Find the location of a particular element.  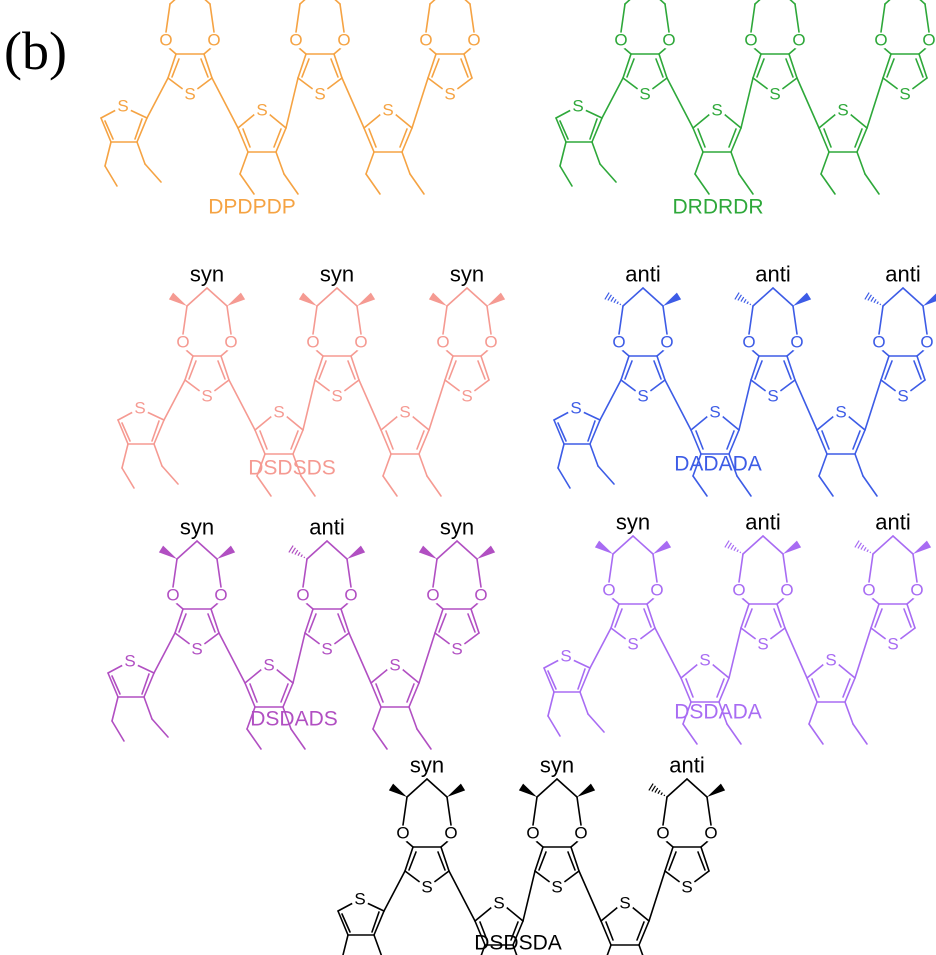

molecule-name: DSDSDS is located at coordinates (292, 468).